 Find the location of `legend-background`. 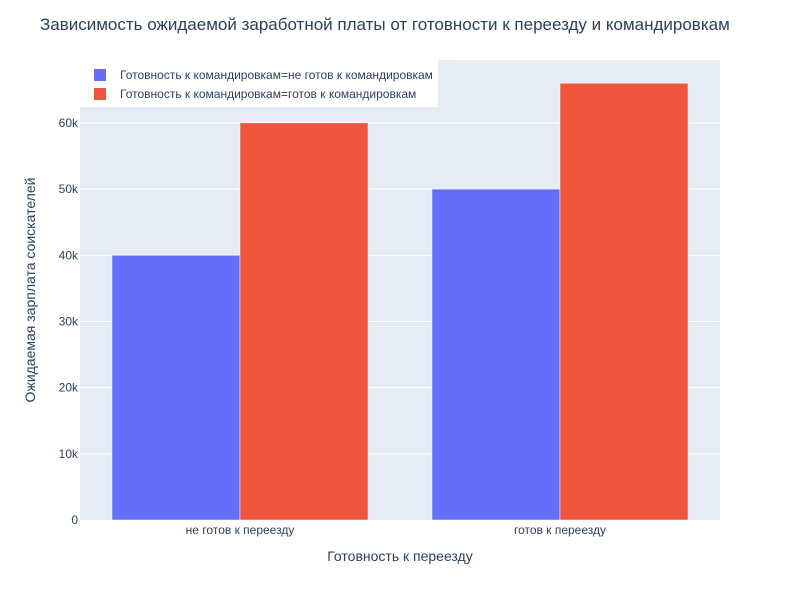

legend-background is located at coordinates (259, 83).